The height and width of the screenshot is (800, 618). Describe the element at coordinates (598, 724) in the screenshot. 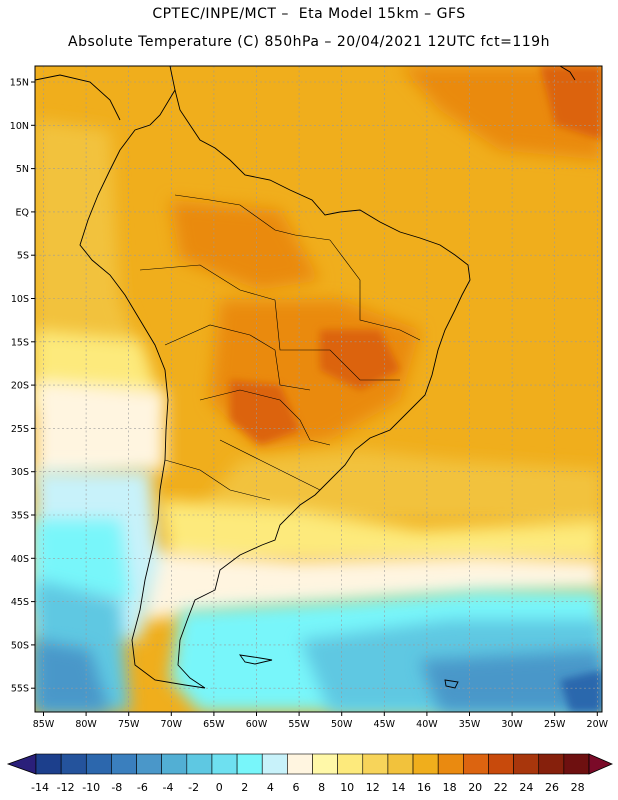

I see `lon-label-13: 20W` at that location.